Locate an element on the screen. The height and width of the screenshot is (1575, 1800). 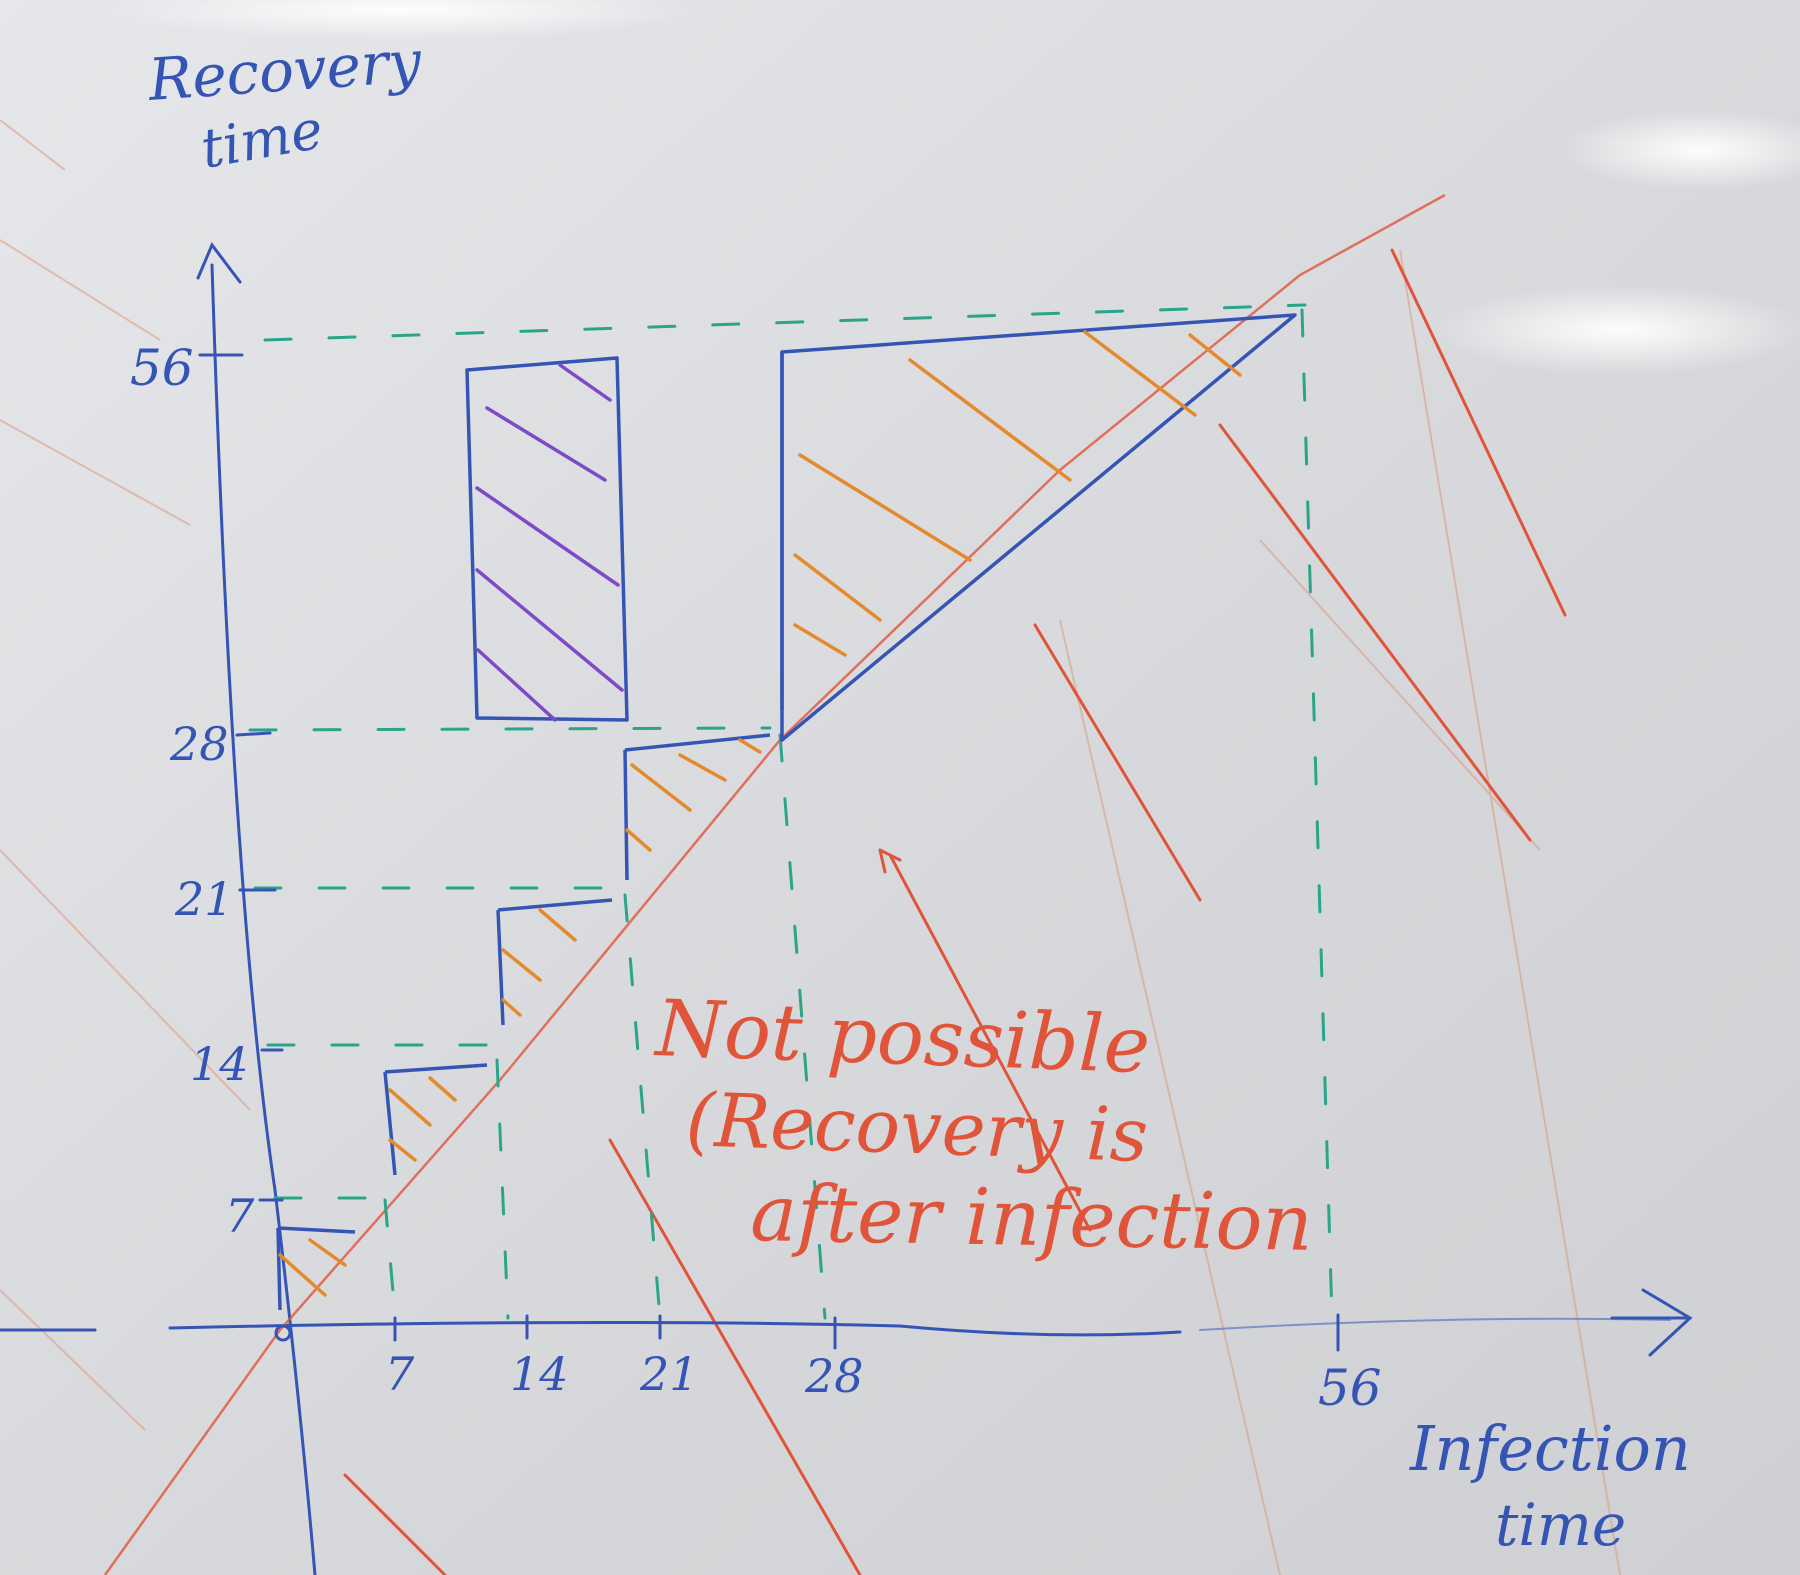
x-axis-label-line2: time is located at coordinates (1560, 1525).